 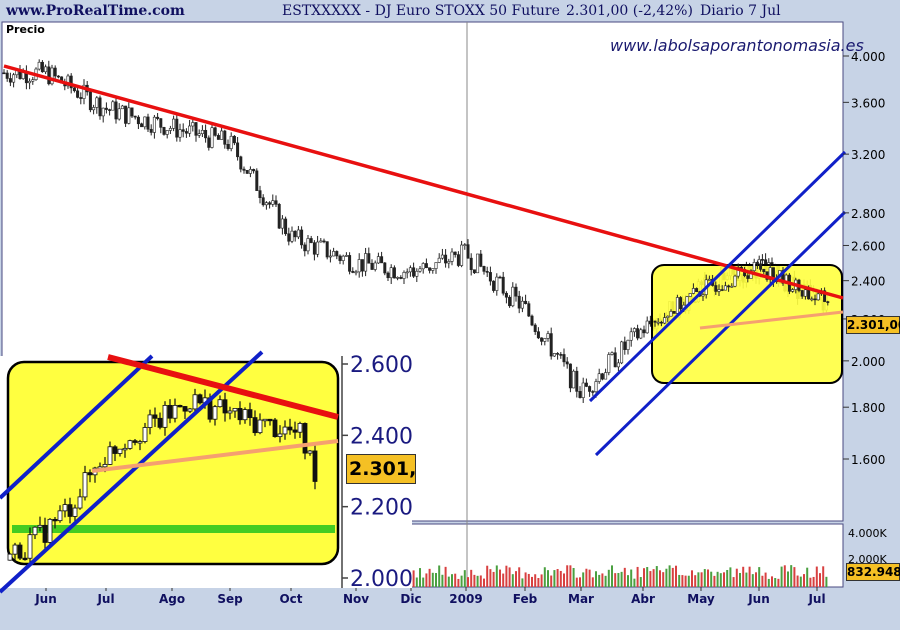 What do you see at coordinates (95, 11) in the screenshot?
I see `site-link: www.ProRealTime.com` at bounding box center [95, 11].